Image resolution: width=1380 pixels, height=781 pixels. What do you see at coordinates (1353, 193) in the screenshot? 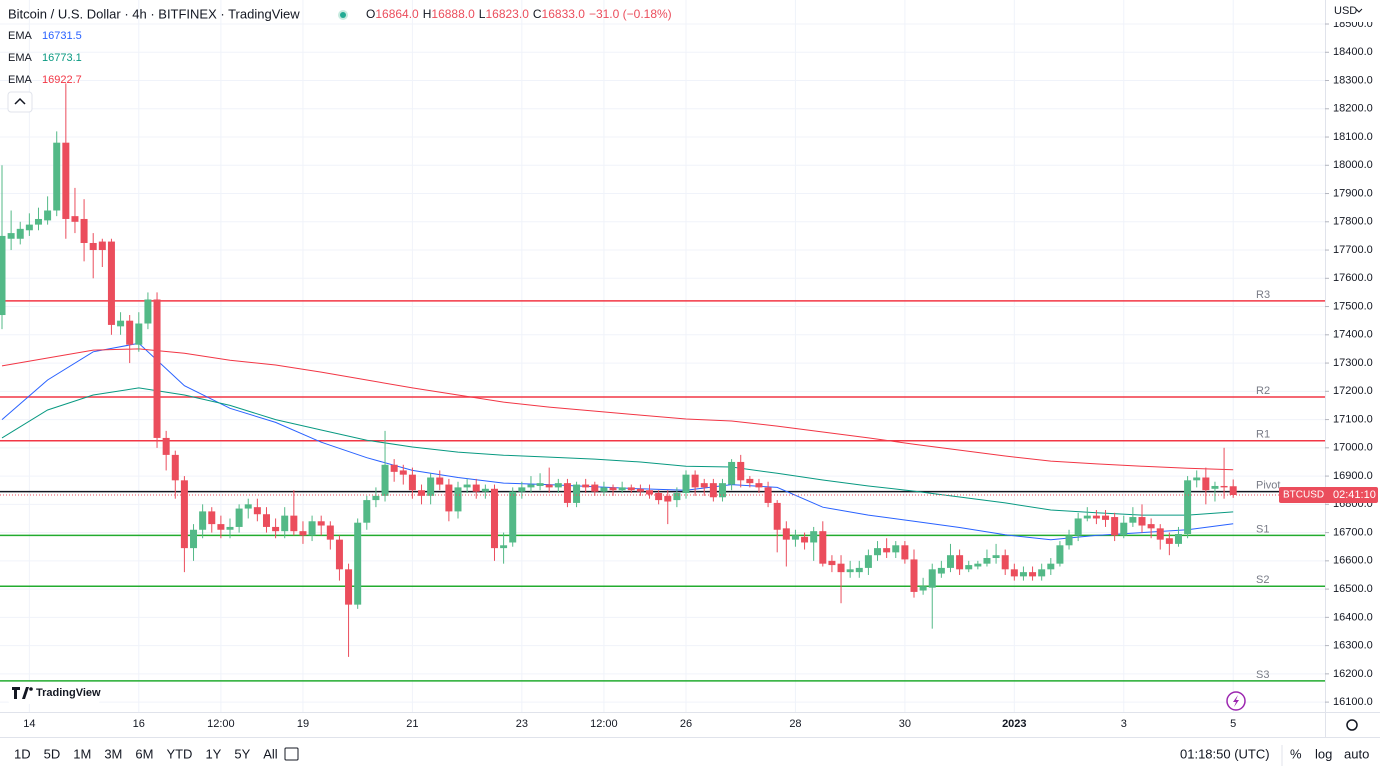
I see `y-tick-label: 17900.0` at bounding box center [1353, 193].